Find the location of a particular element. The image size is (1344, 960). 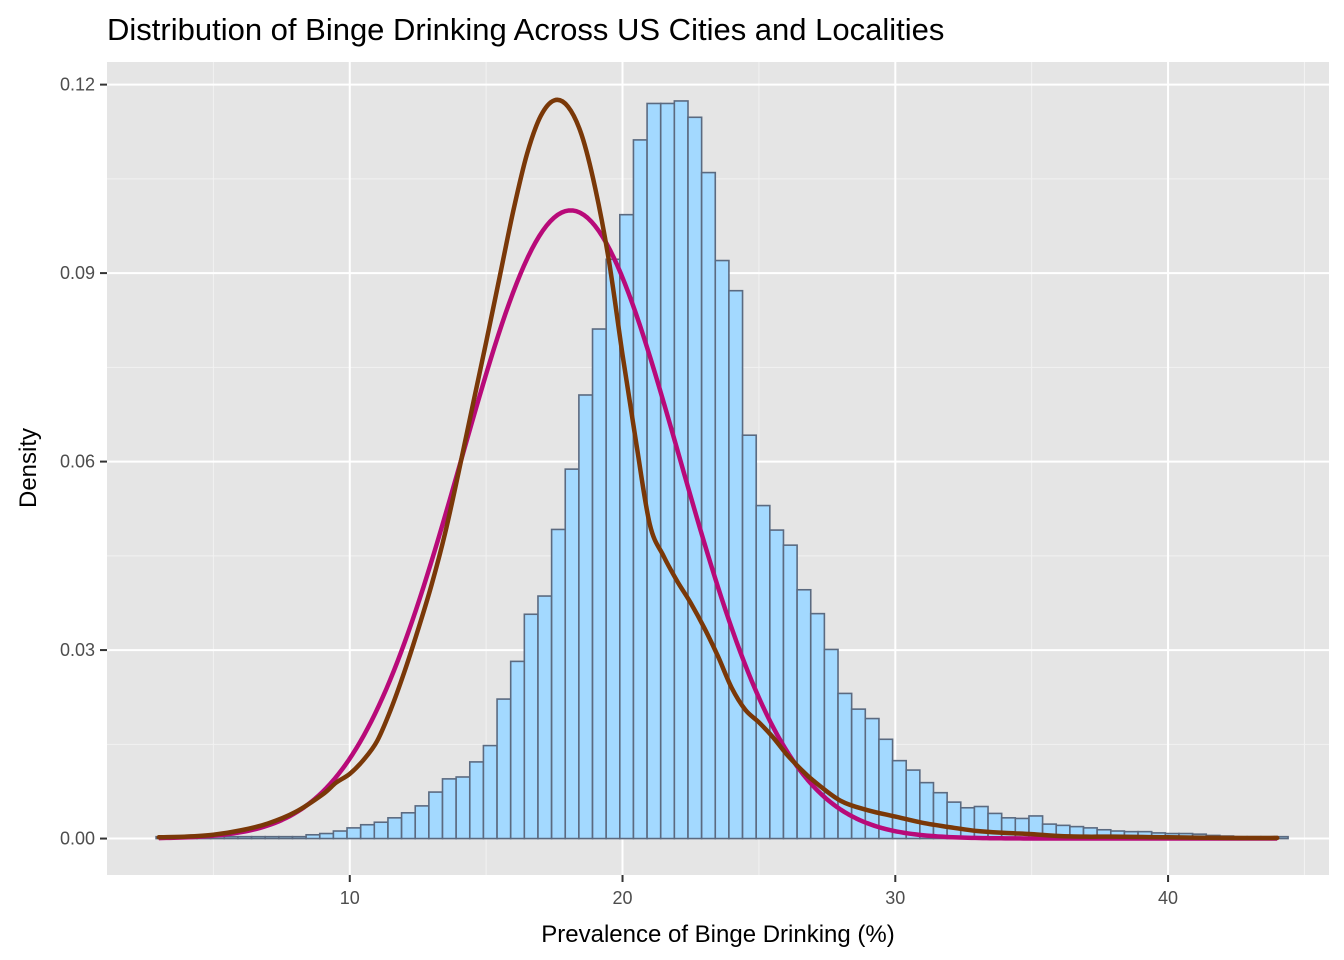

y-tick-label: 0.06 is located at coordinates (77, 462).